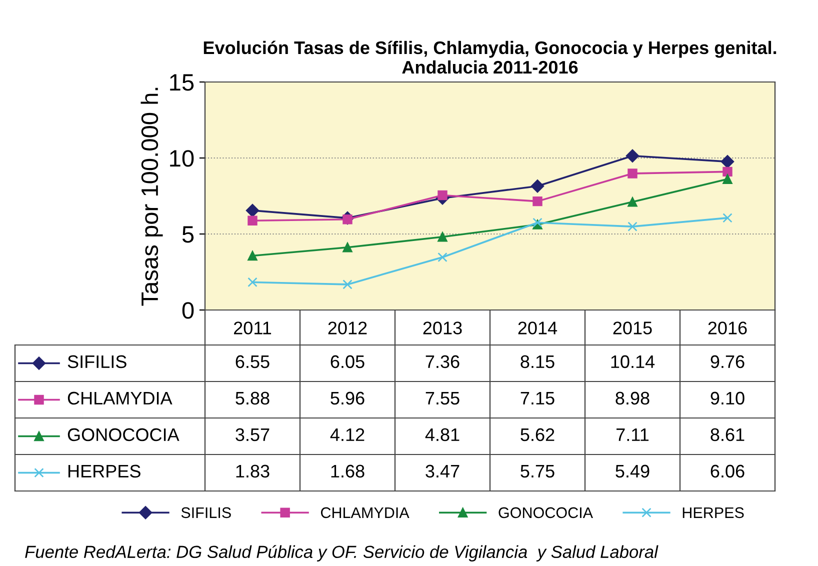 Image resolution: width=818 pixels, height=566 pixels. I want to click on data-label: 6.05, so click(347, 361).